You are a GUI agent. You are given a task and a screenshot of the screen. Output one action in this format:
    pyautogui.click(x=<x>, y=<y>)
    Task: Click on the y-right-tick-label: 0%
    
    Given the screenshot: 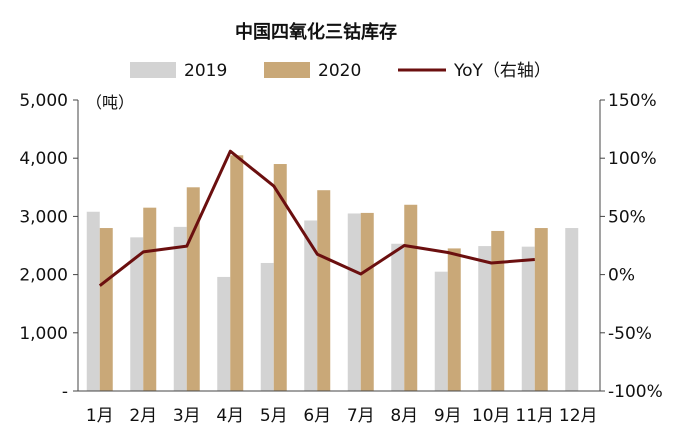 What is the action you would take?
    pyautogui.click(x=621, y=276)
    